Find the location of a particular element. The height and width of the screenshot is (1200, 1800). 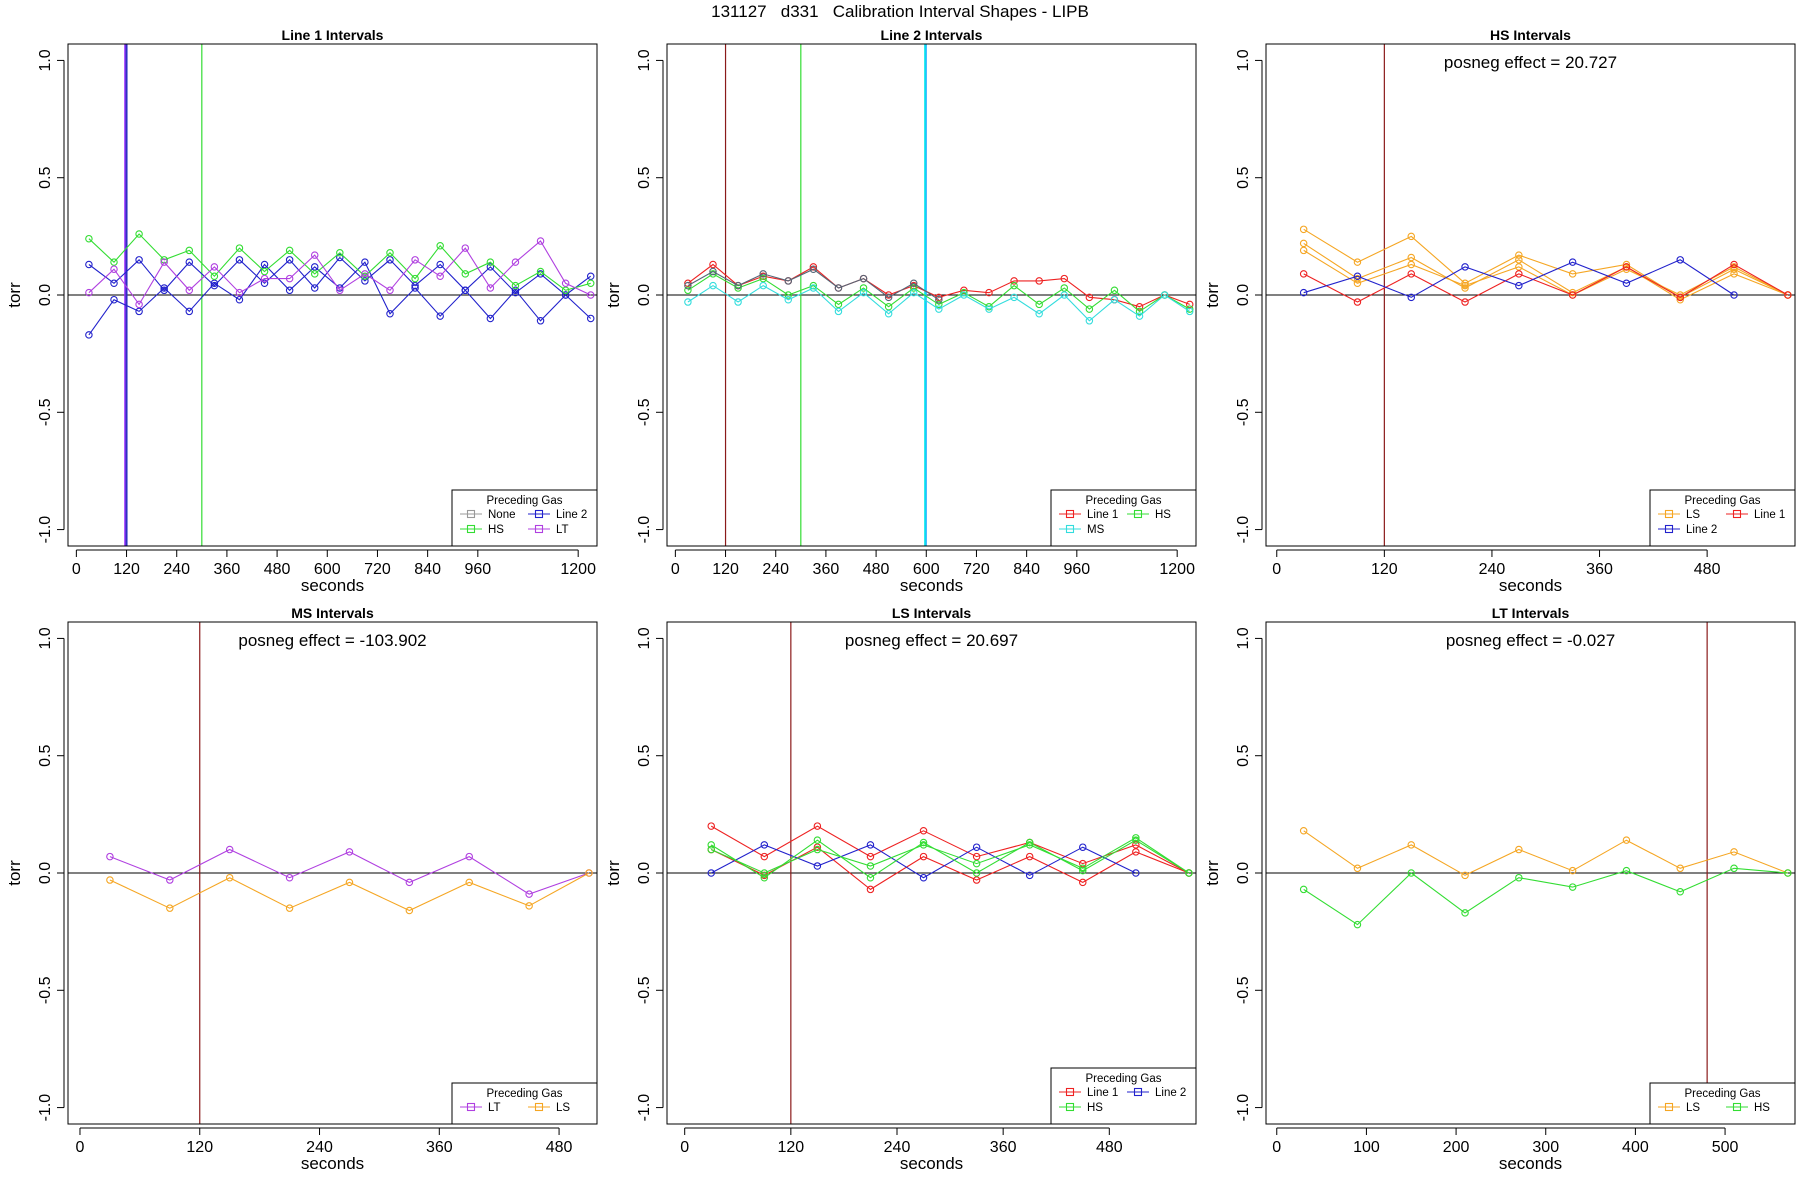

plot-area is located at coordinates (332, 295).